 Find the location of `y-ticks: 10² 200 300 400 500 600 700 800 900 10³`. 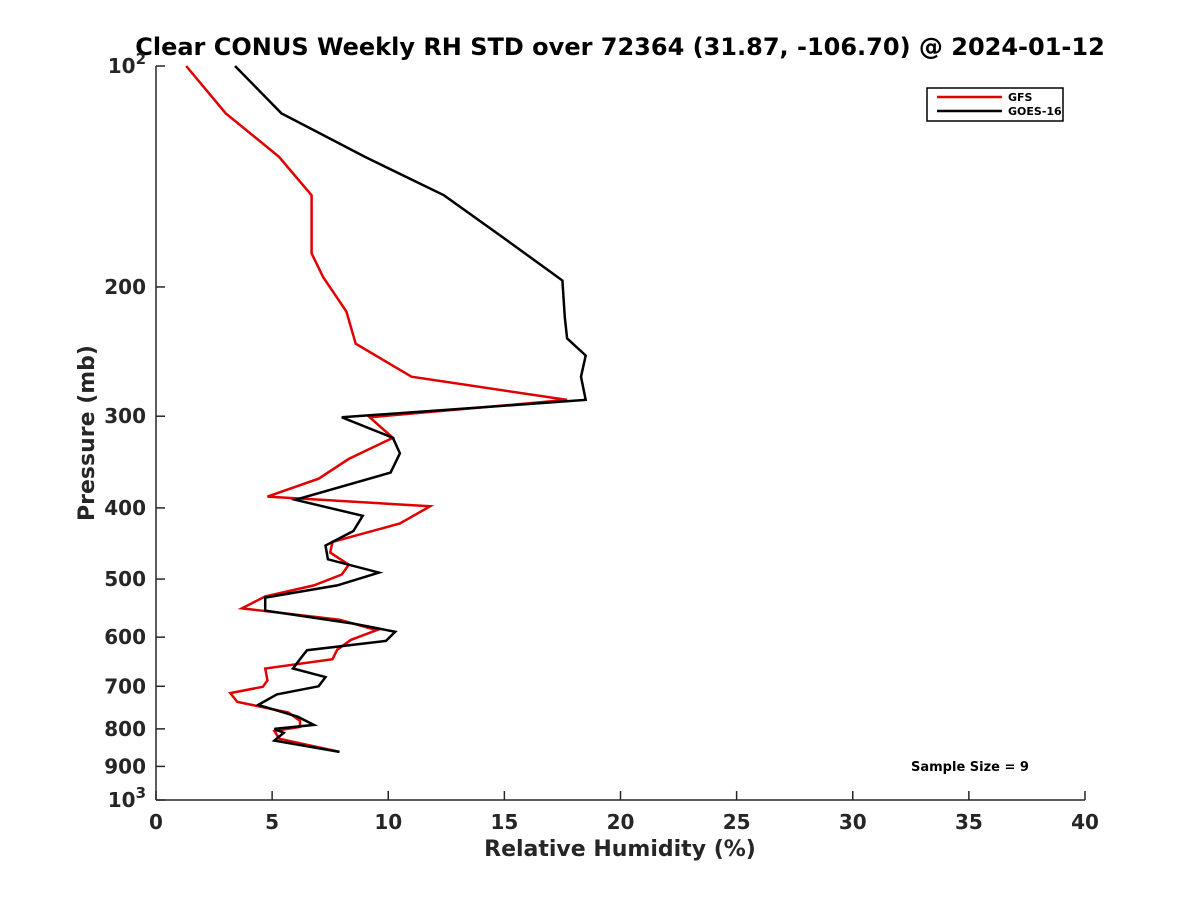

y-ticks: 10² 200 300 400 500 600 700 800 900 10³ is located at coordinates (134, 431).